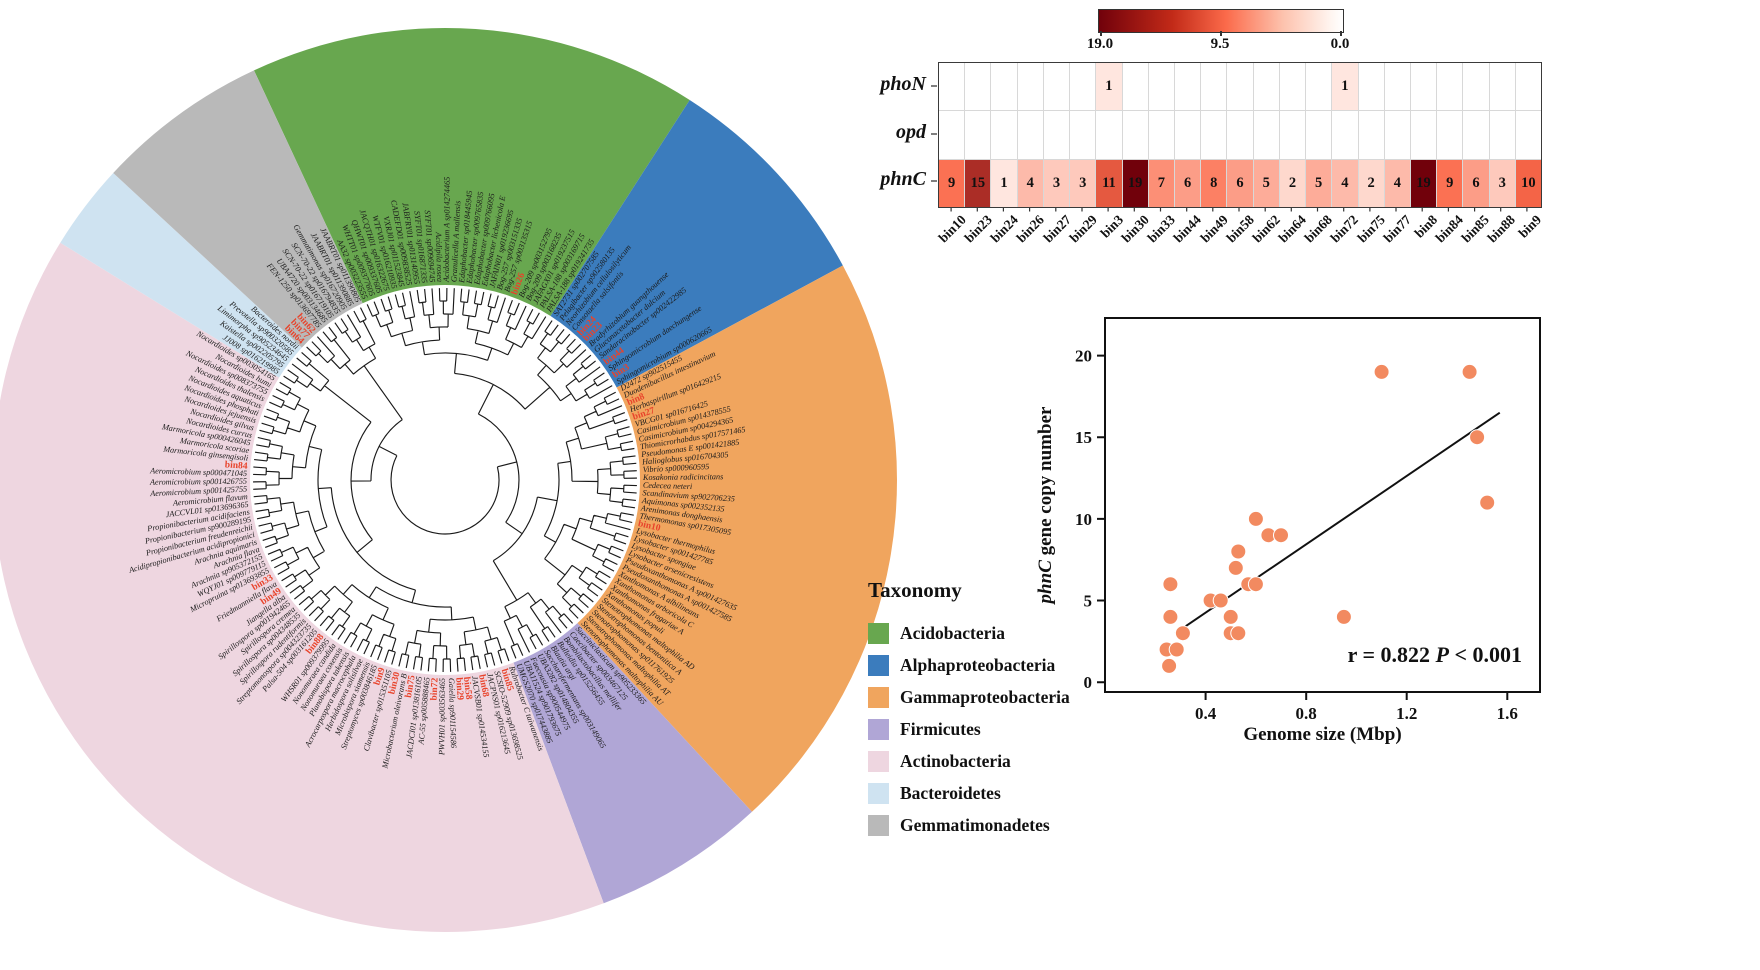 Image resolution: width=1760 pixels, height=970 pixels. I want to click on legend-title: Taxonomy, so click(915, 590).